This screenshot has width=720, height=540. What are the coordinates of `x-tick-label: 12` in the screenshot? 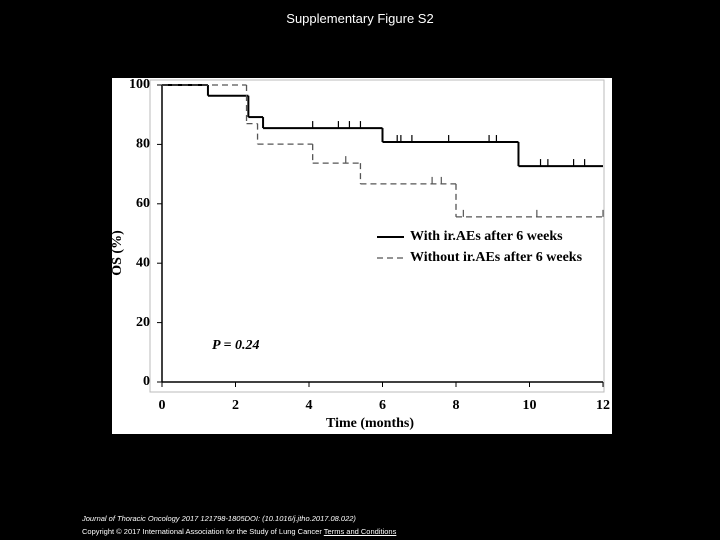 It's located at (603, 405).